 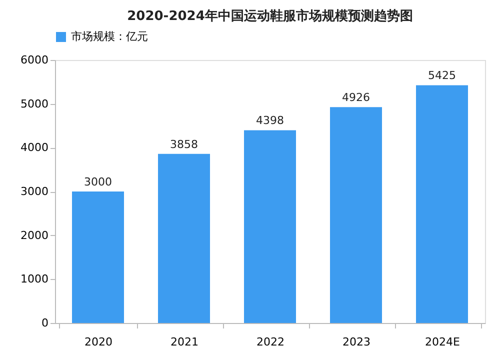 I want to click on y-tick-label: 0, so click(x=45, y=323).